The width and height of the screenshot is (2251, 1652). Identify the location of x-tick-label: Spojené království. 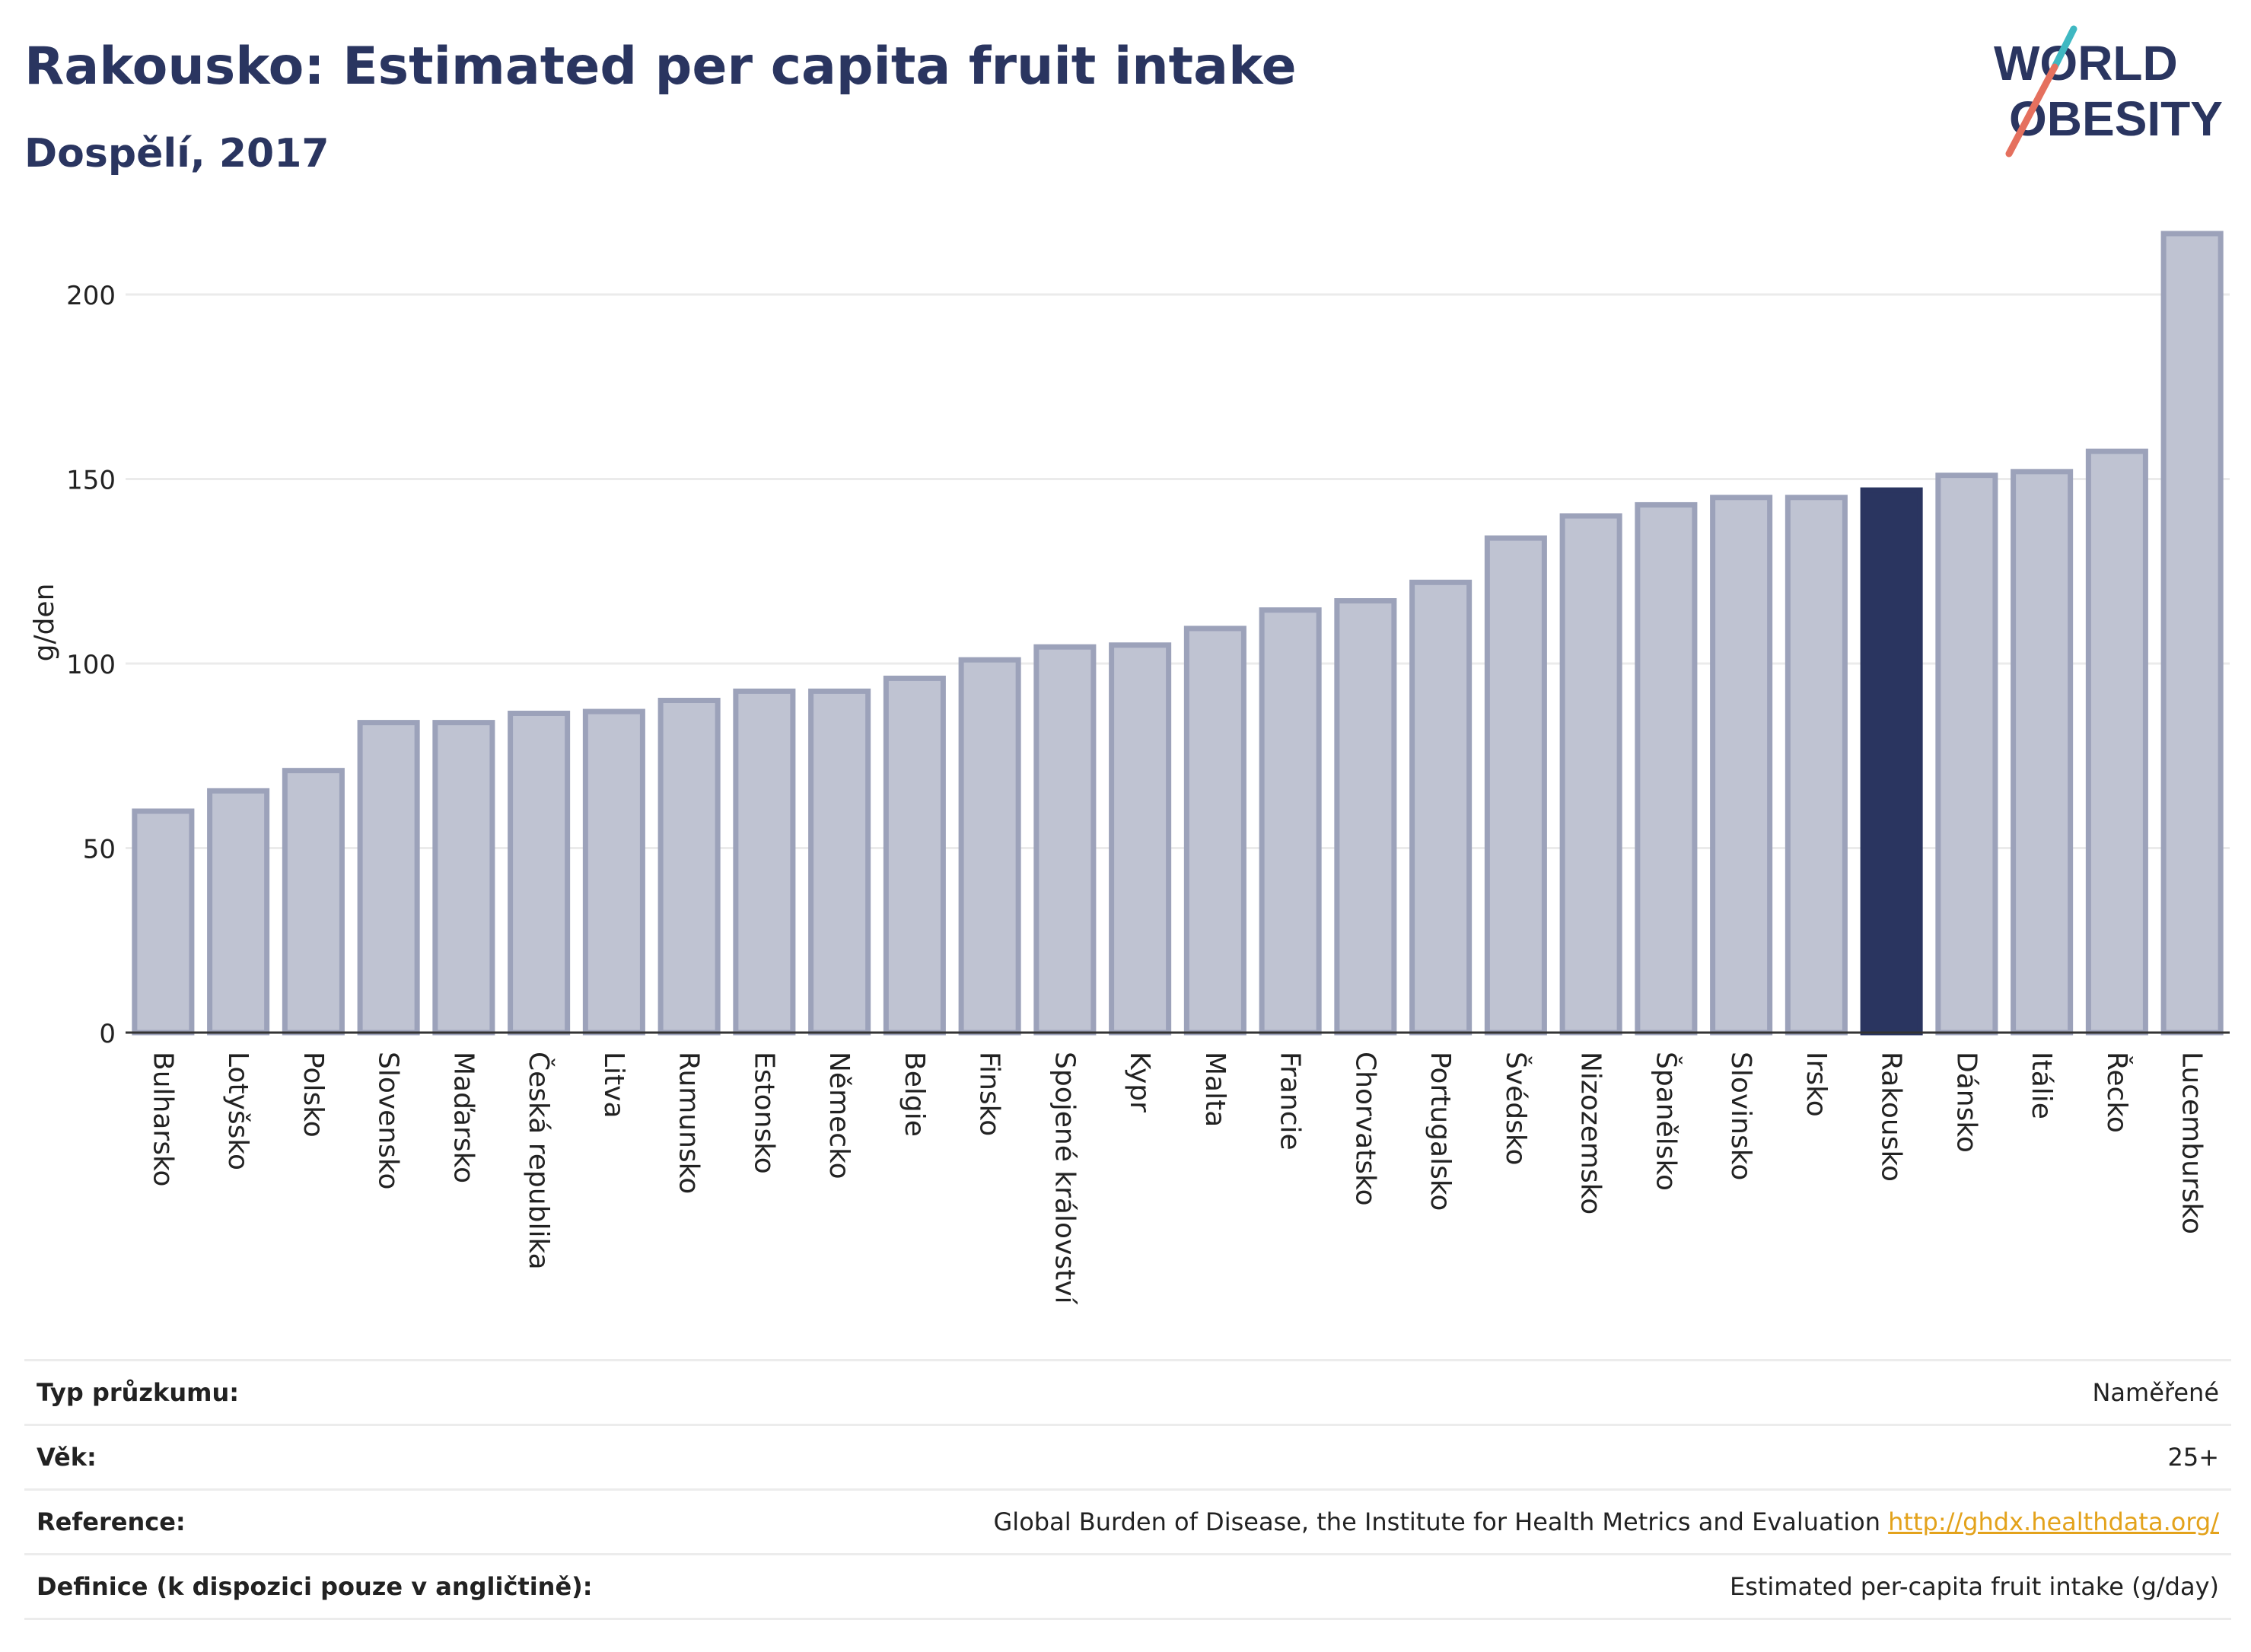
(1064, 1178).